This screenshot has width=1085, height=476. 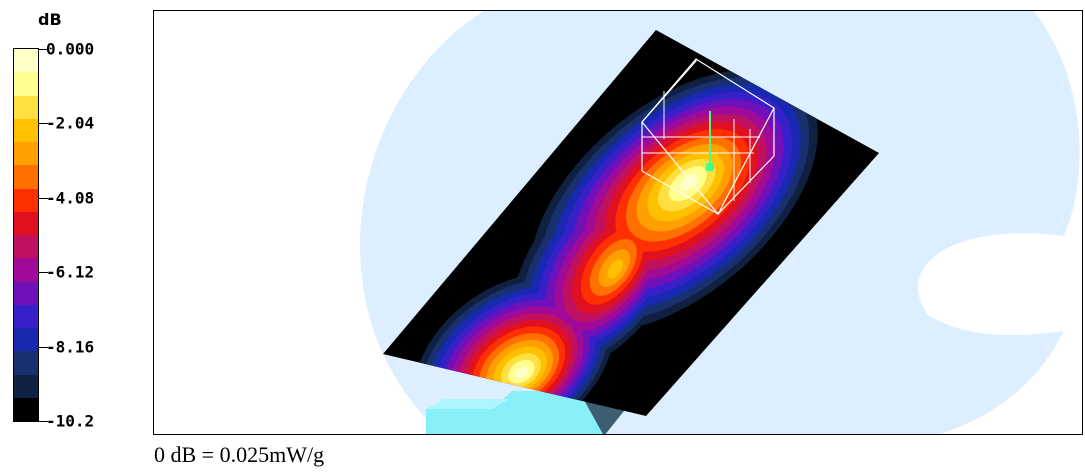 I want to click on colorbar-gradient, so click(x=26, y=235).